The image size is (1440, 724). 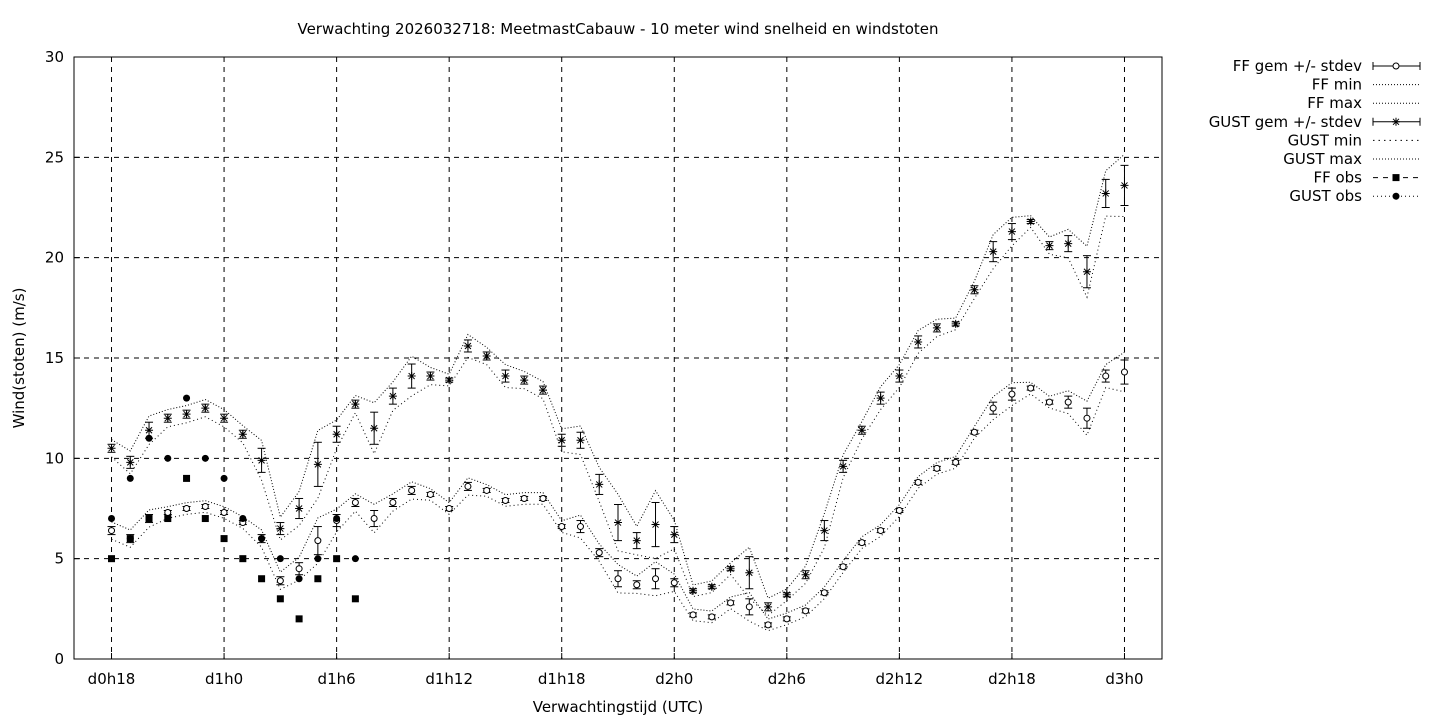 I want to click on x-tick-label: d1h6, so click(x=337, y=679).